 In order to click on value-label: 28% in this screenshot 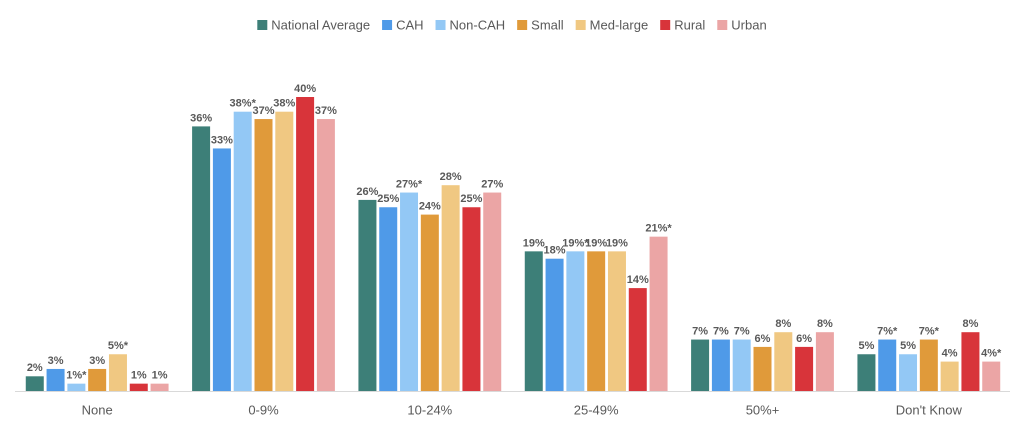, I will do `click(451, 177)`.